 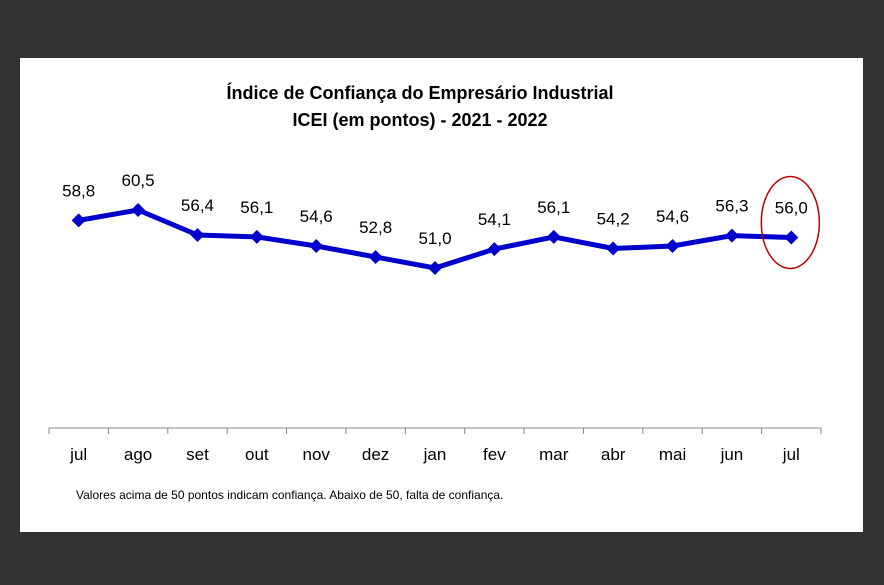 I want to click on x-axis-tick-labels: jul ago set out nov dez jan fev mar abr mai jun jul, so click(x=434, y=454).